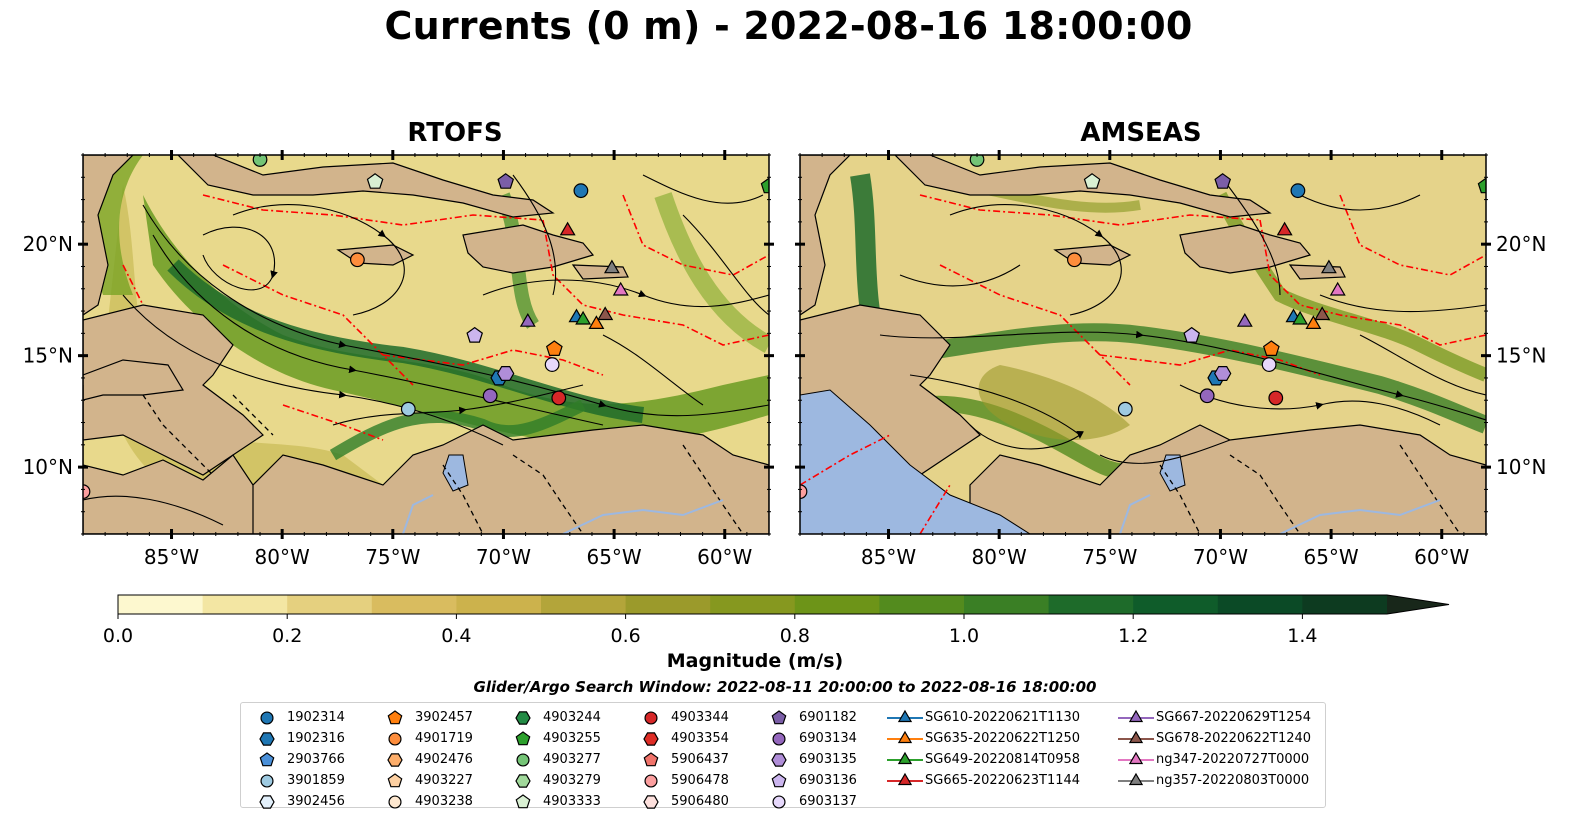 The width and height of the screenshot is (1577, 827). Describe the element at coordinates (1003, 717) in the screenshot. I see `legend-label: SG610-20220621T1130` at that location.